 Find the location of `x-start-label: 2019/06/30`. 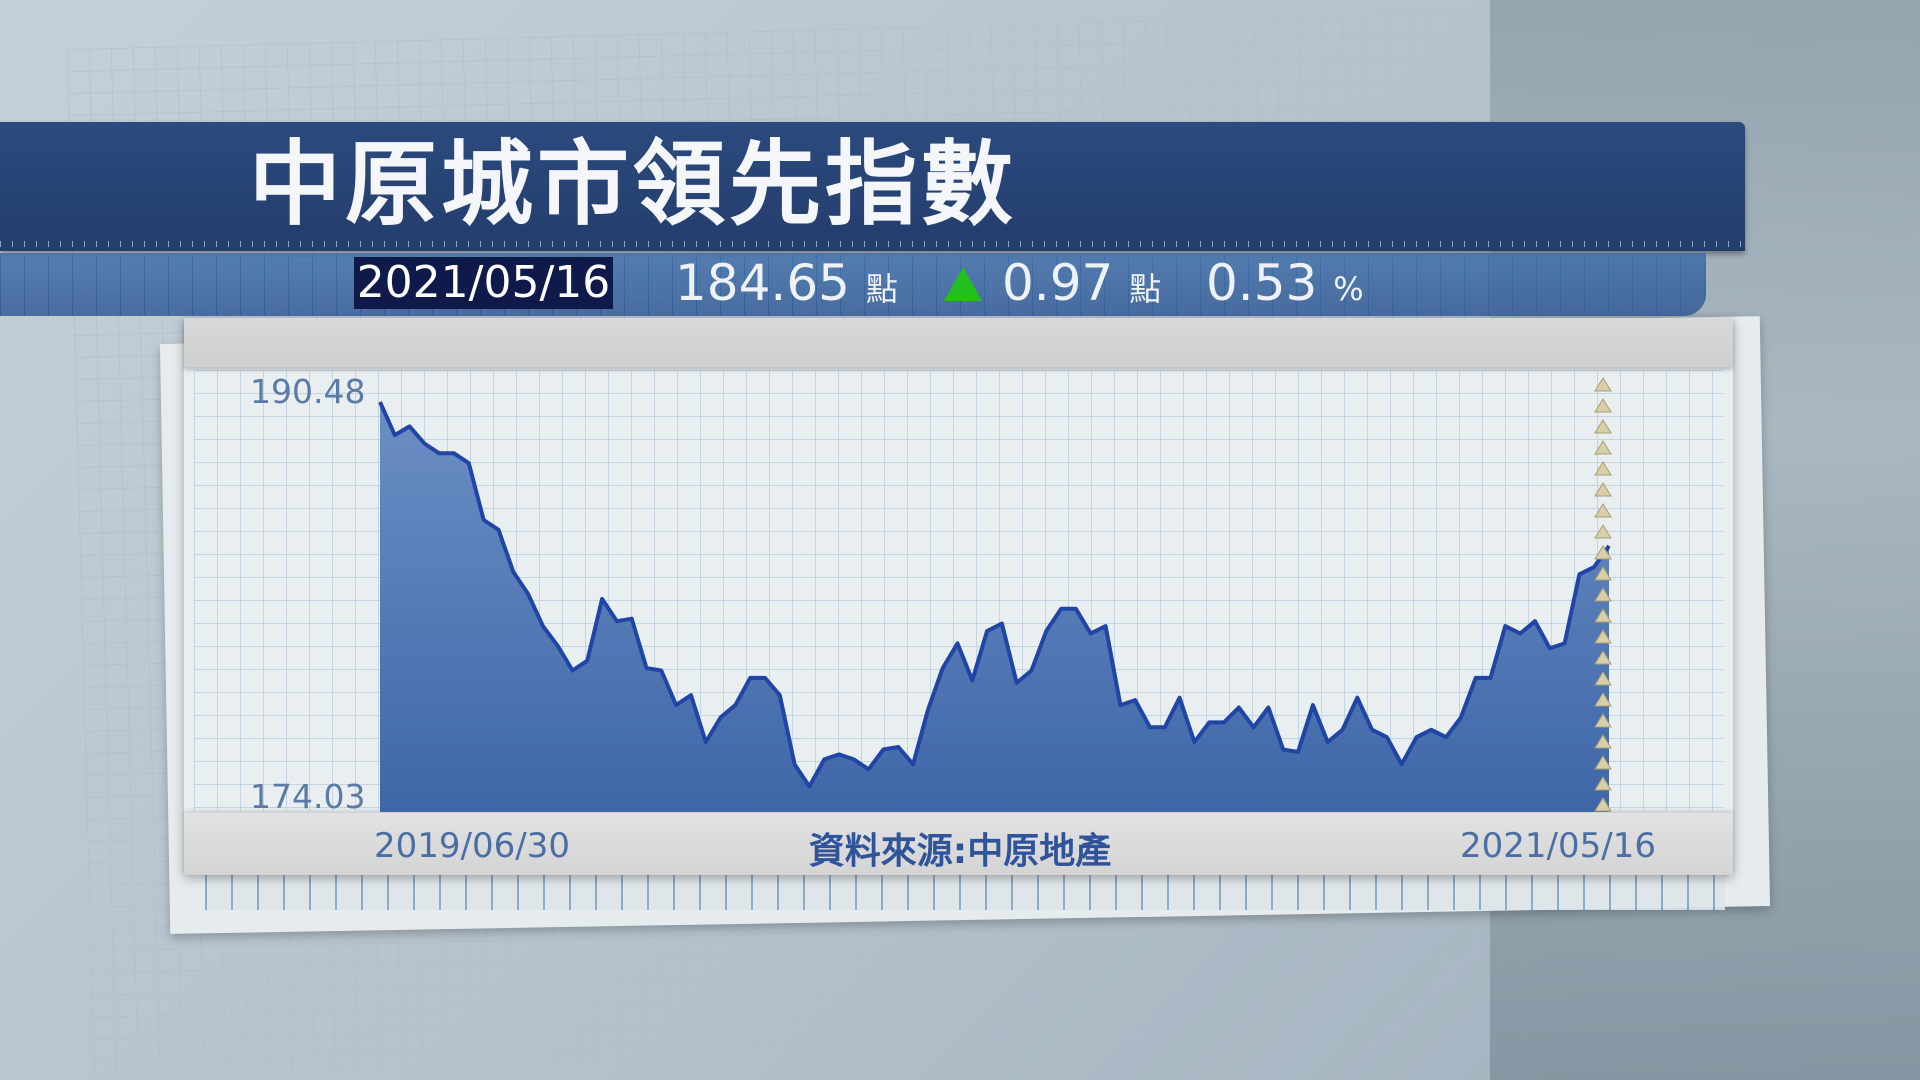

x-start-label: 2019/06/30 is located at coordinates (472, 846).